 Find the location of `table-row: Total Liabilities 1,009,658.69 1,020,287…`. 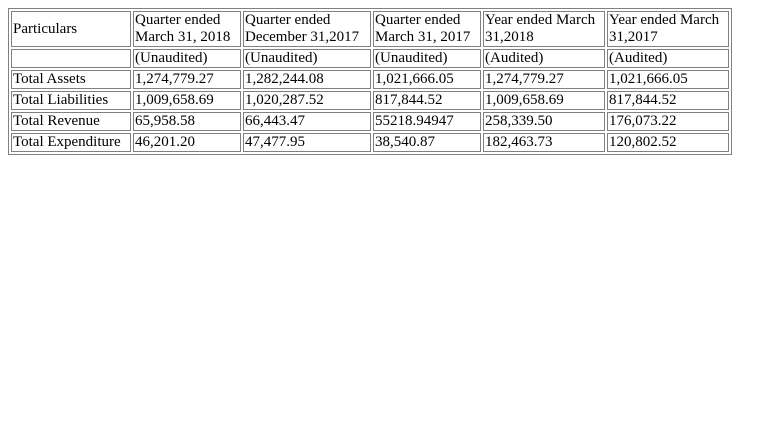

table-row: Total Liabilities 1,009,658.69 1,020,287… is located at coordinates (370, 100).